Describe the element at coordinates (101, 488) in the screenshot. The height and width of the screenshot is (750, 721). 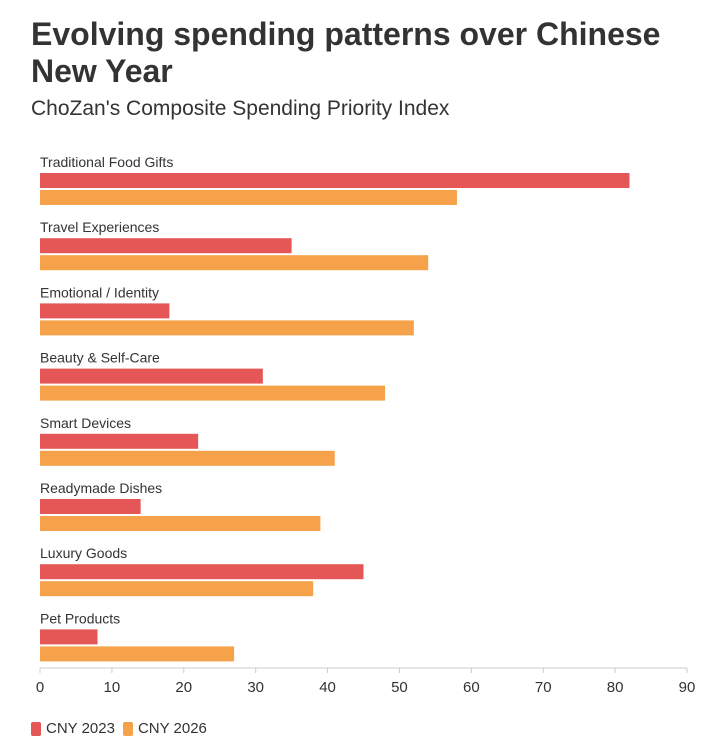
I see `category-label-readymade-dishes: Readymade Dishes` at that location.